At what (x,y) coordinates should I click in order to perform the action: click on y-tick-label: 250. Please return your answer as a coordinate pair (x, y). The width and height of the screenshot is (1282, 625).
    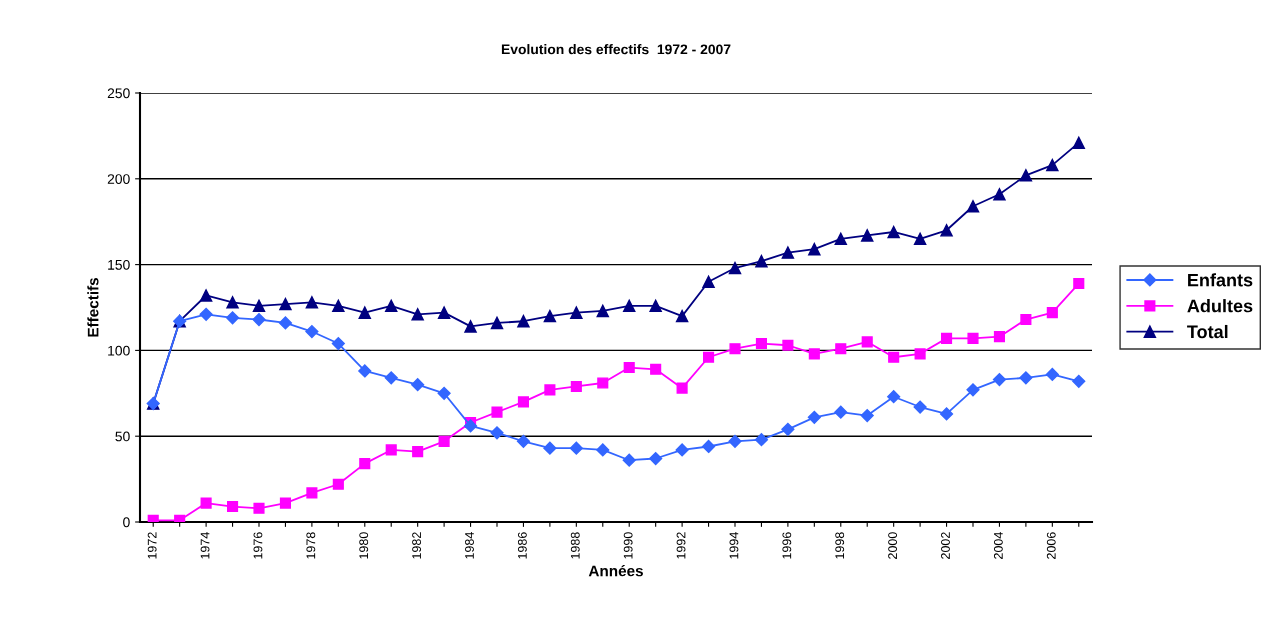
    Looking at the image, I should click on (118, 93).